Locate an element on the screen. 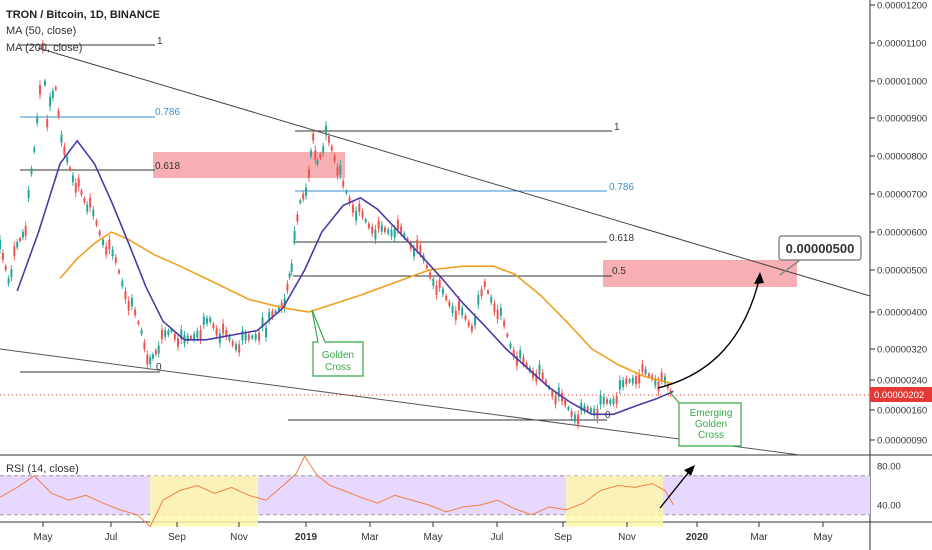  y-tick-label: 0.00000090 is located at coordinates (902, 441).